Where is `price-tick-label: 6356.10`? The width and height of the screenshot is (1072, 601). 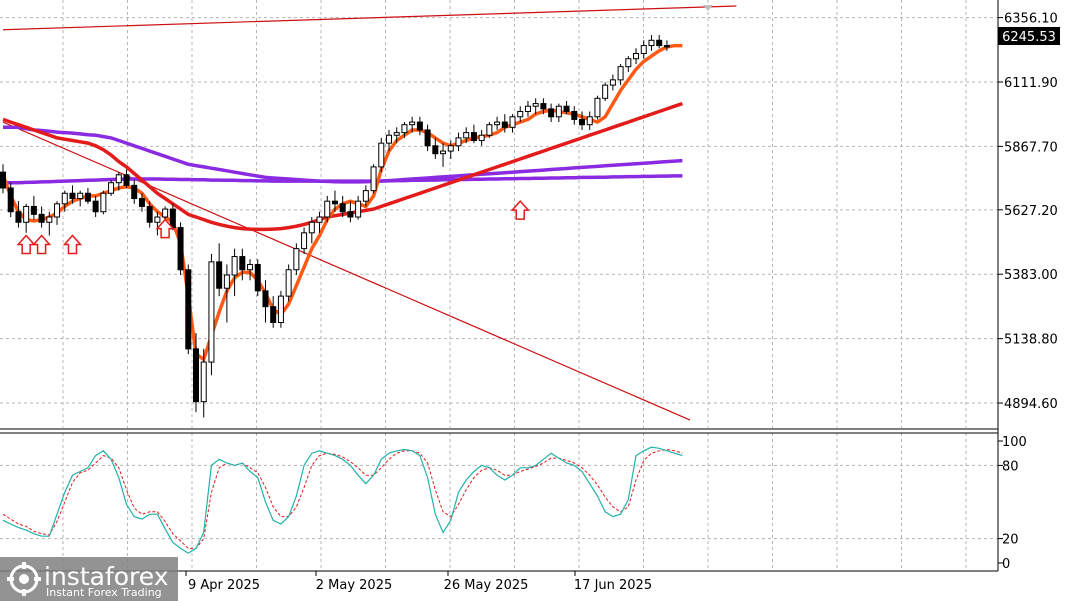
price-tick-label: 6356.10 is located at coordinates (1031, 19).